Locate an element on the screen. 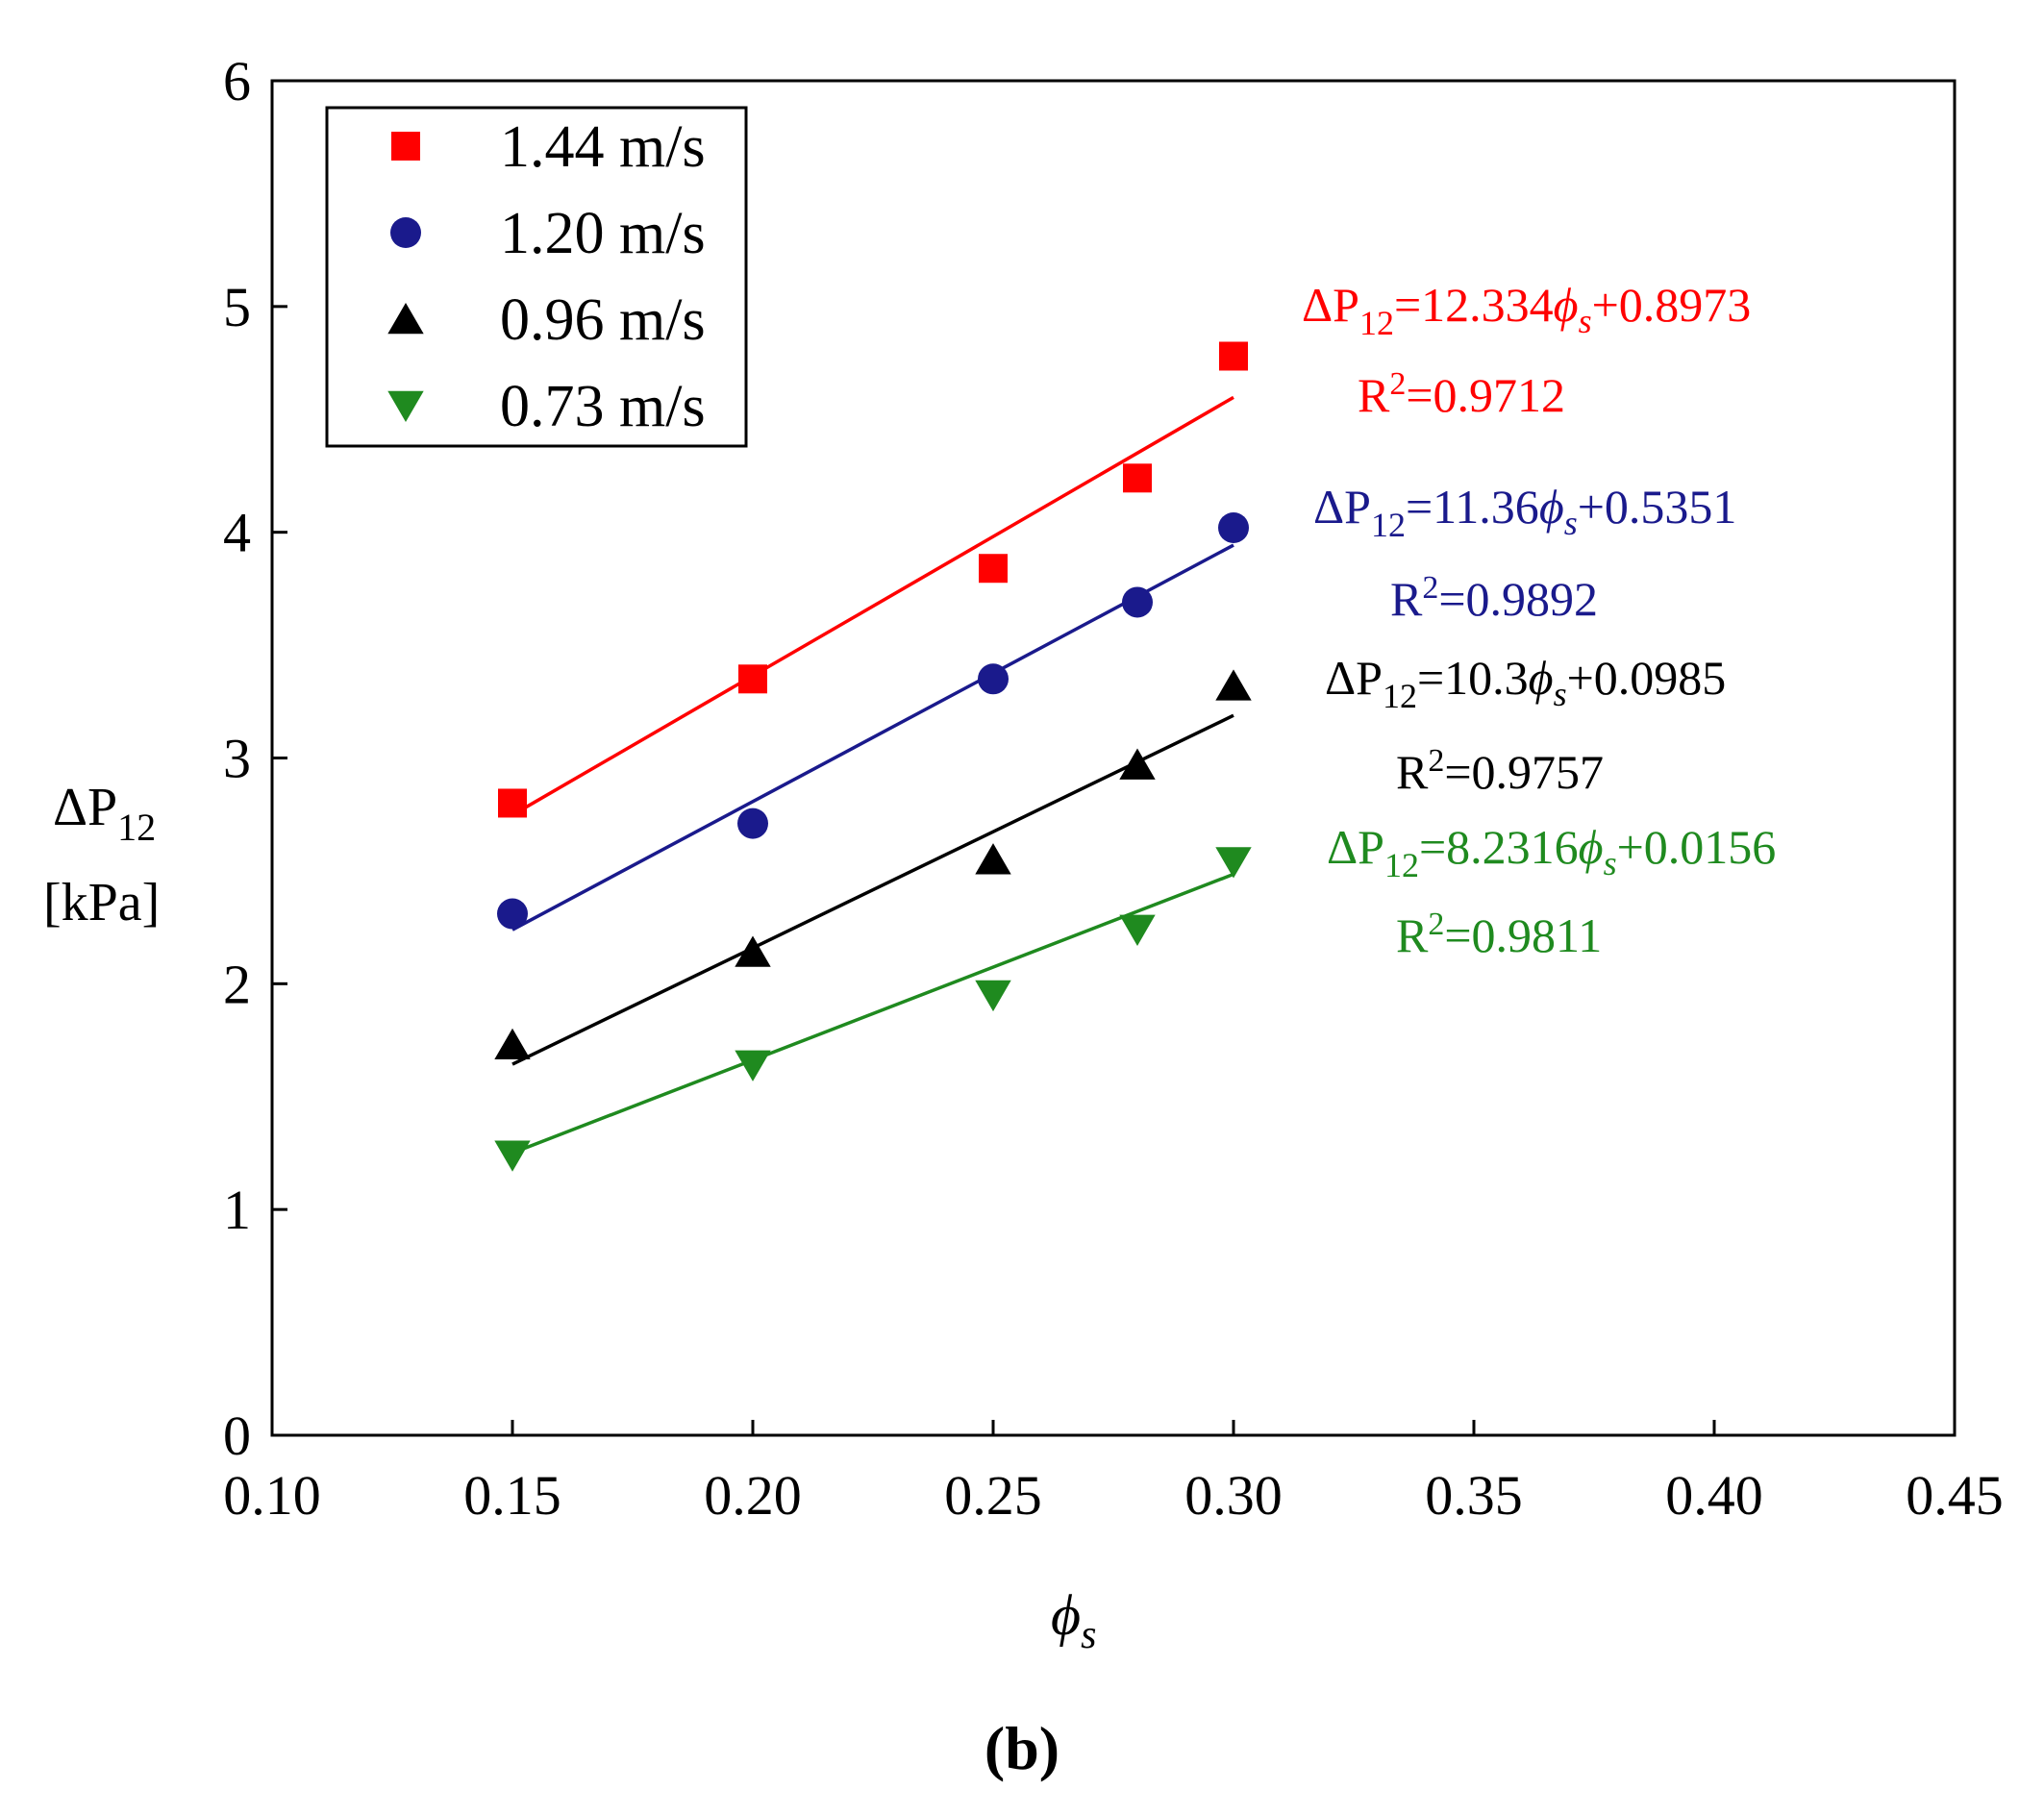  fit-r2-0: R2=0.9712 is located at coordinates (1461, 394).